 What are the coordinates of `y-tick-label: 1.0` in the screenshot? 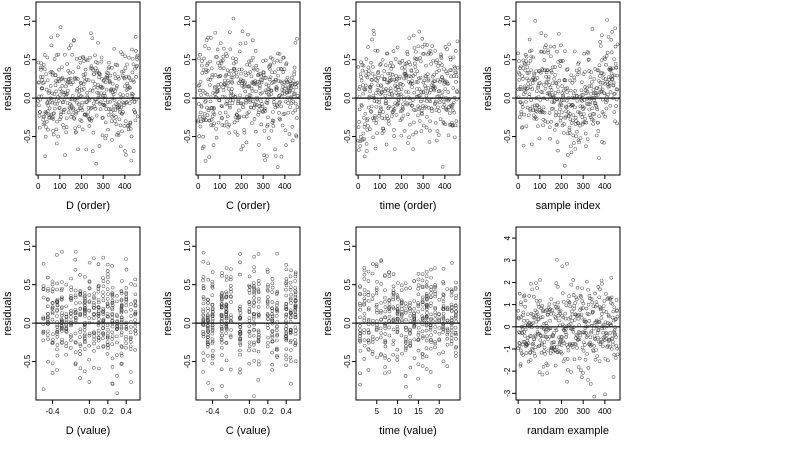 It's located at (187, 246).